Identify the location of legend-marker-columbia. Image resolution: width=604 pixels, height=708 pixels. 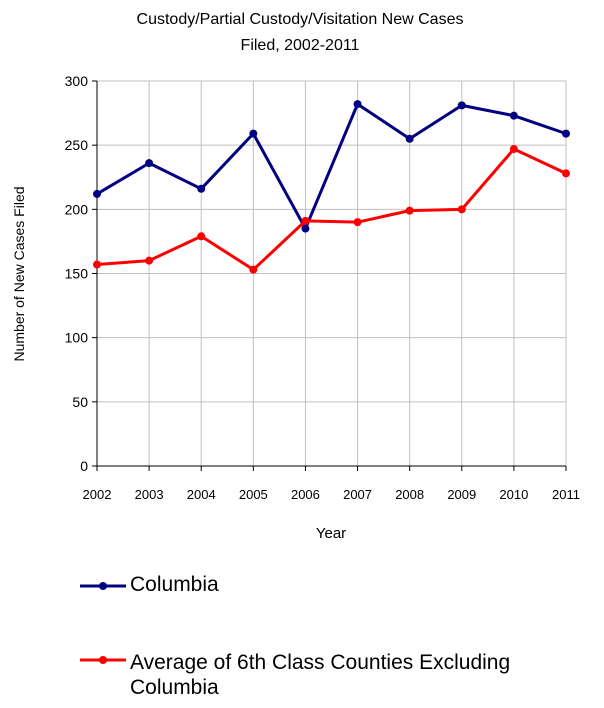
(103, 586).